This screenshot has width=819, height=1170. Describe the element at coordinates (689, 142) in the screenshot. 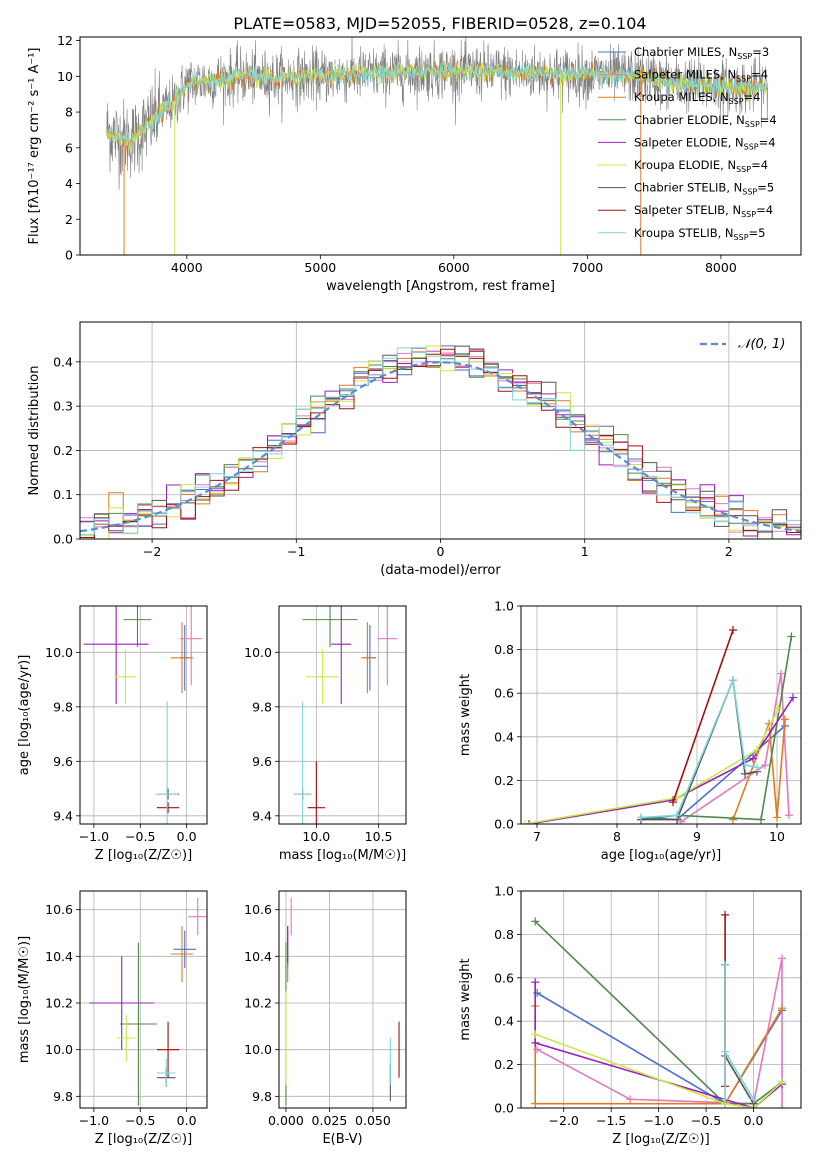

I see `legend-label-text: Salpeter ELODIE, N` at that location.